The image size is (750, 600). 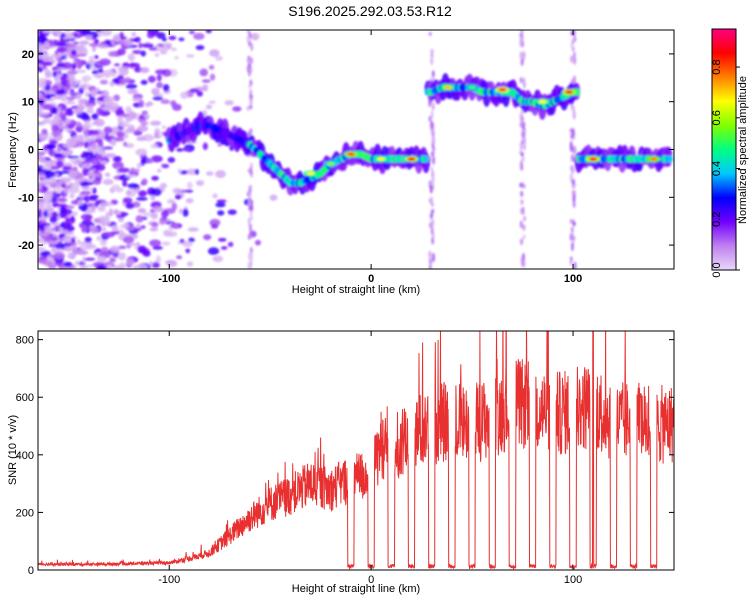 I want to click on colorbar-tick-label: 0.6, so click(x=717, y=117).